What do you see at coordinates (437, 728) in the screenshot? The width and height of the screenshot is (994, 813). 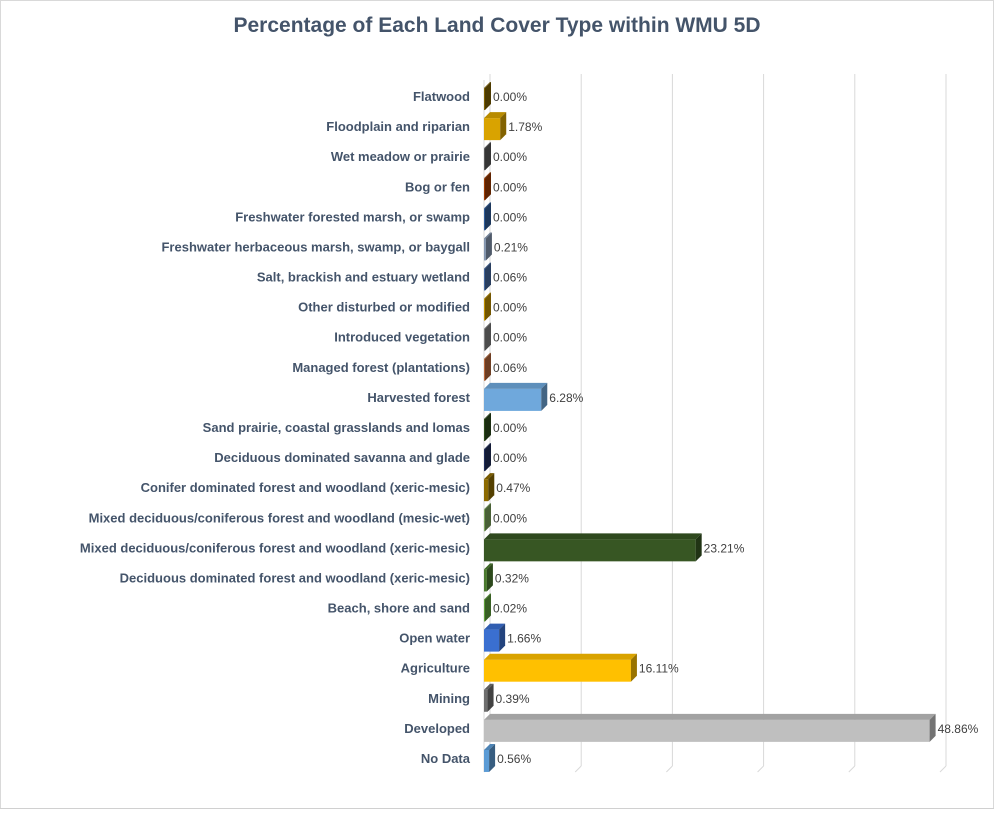 I see `category-label: Developed` at bounding box center [437, 728].